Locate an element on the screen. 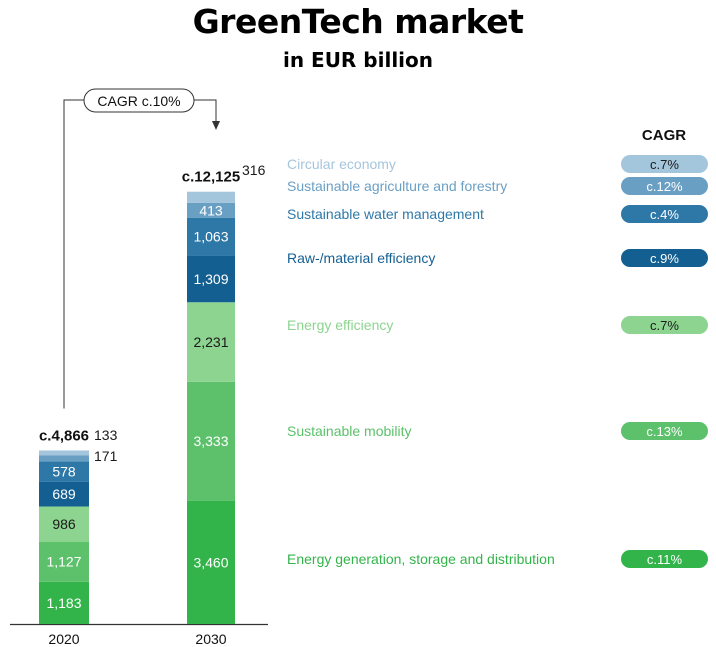  cagr-badge-label: c.9% is located at coordinates (664, 258).